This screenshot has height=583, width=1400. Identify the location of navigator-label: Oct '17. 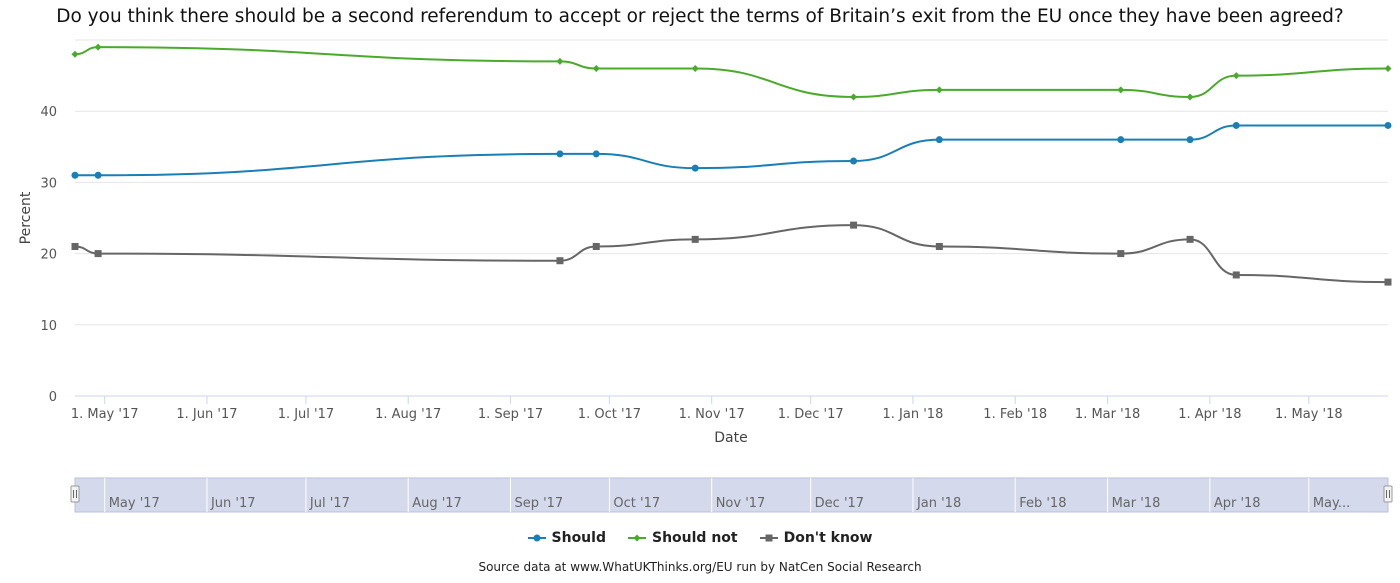
(636, 503).